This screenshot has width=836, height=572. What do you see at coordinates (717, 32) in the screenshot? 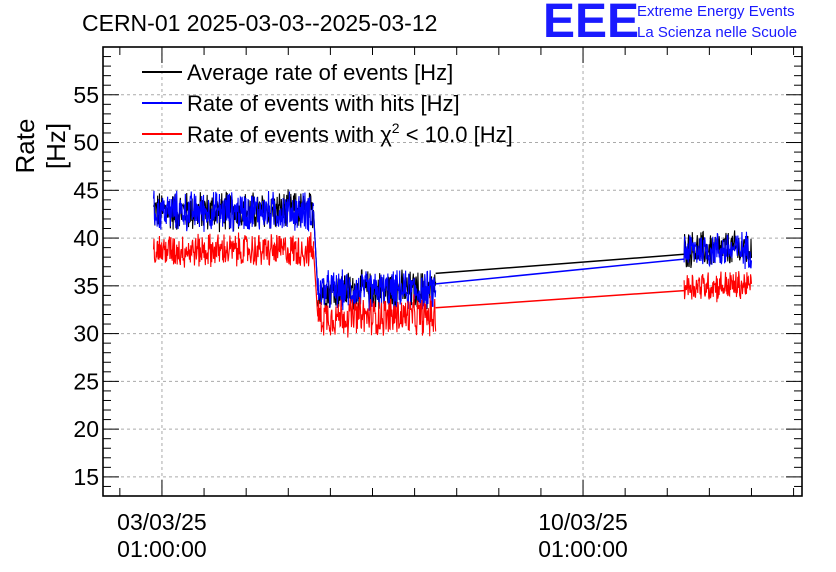
I see `logo-caption-line2: La Scienza nelle Scuole` at bounding box center [717, 32].